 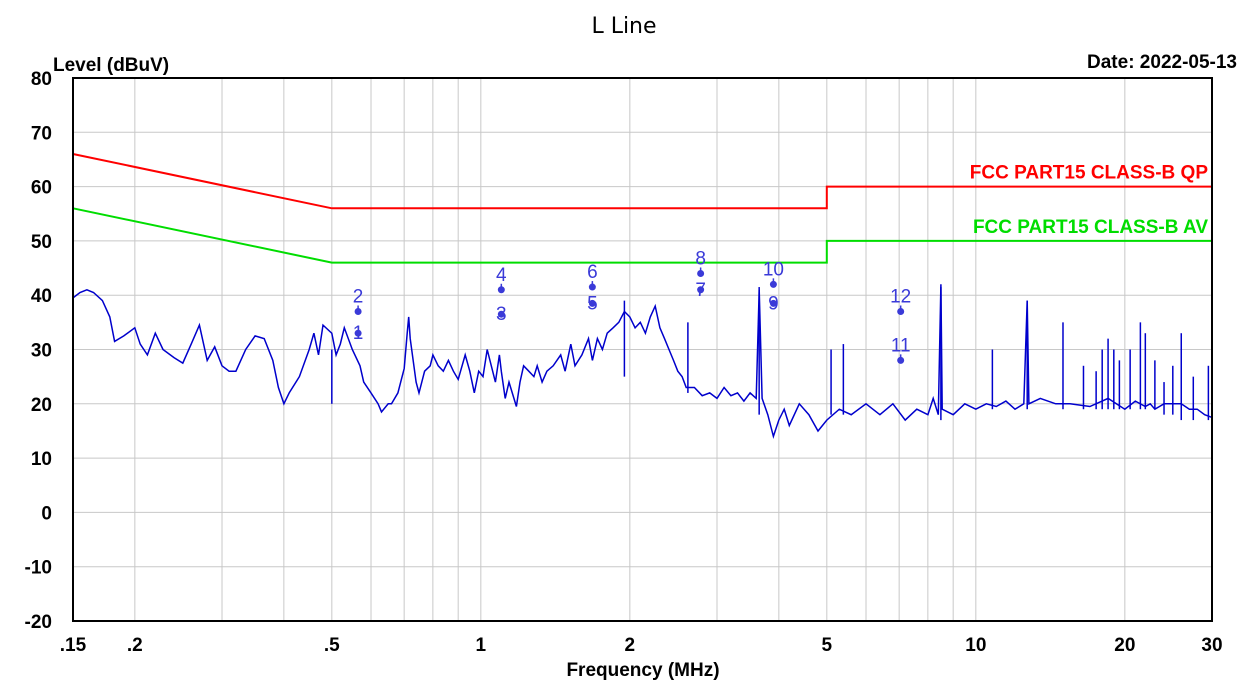 What do you see at coordinates (1211, 645) in the screenshot?
I see `x-tick-label: 30` at bounding box center [1211, 645].